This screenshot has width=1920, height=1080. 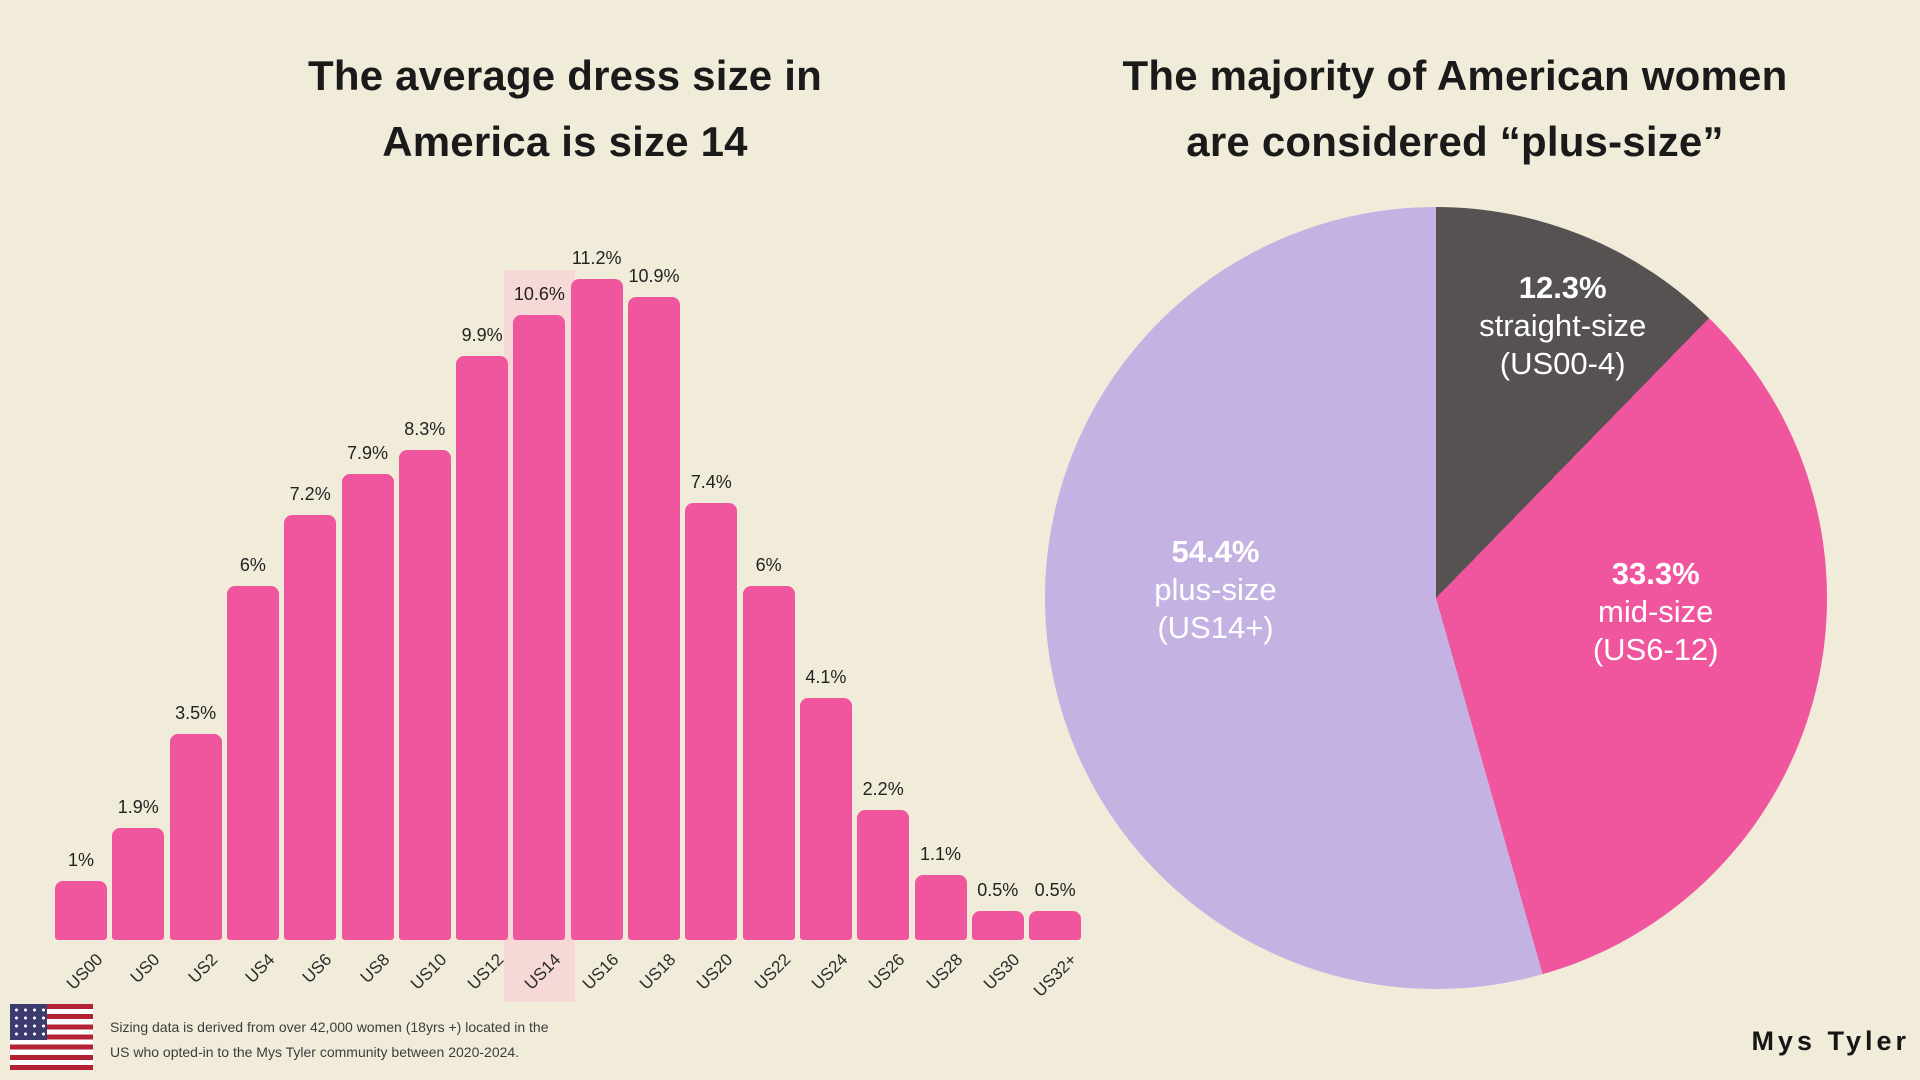 I want to click on bar-chart-title-line1: The average dress size in, so click(x=565, y=75).